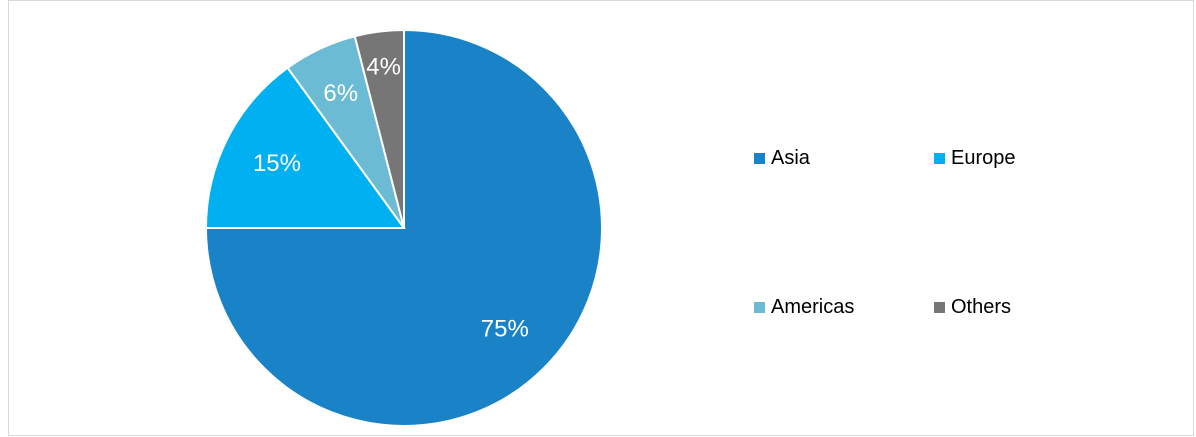  I want to click on data-label-europe: 15%, so click(277, 163).